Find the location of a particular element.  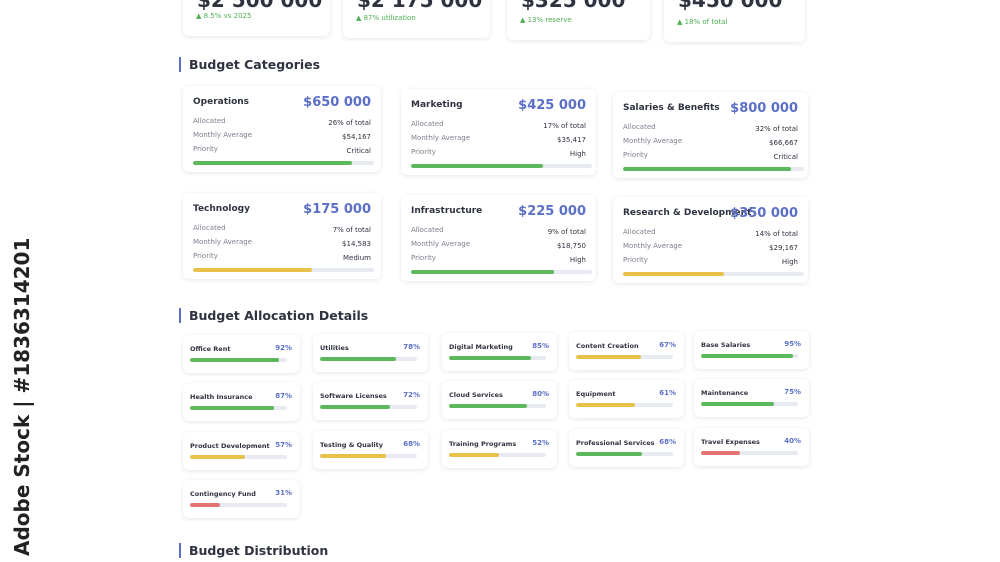

allocation-card: Contingency Fund 31% is located at coordinates (241, 499).